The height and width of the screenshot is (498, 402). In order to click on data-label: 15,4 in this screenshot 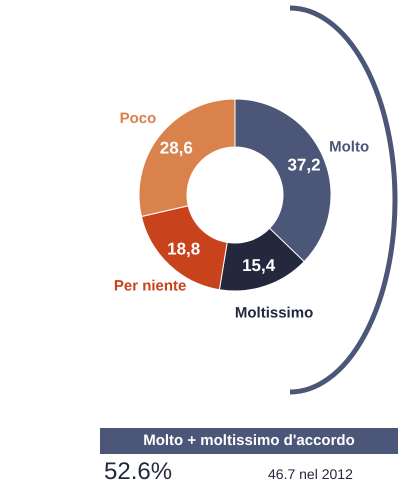, I will do `click(259, 266)`.